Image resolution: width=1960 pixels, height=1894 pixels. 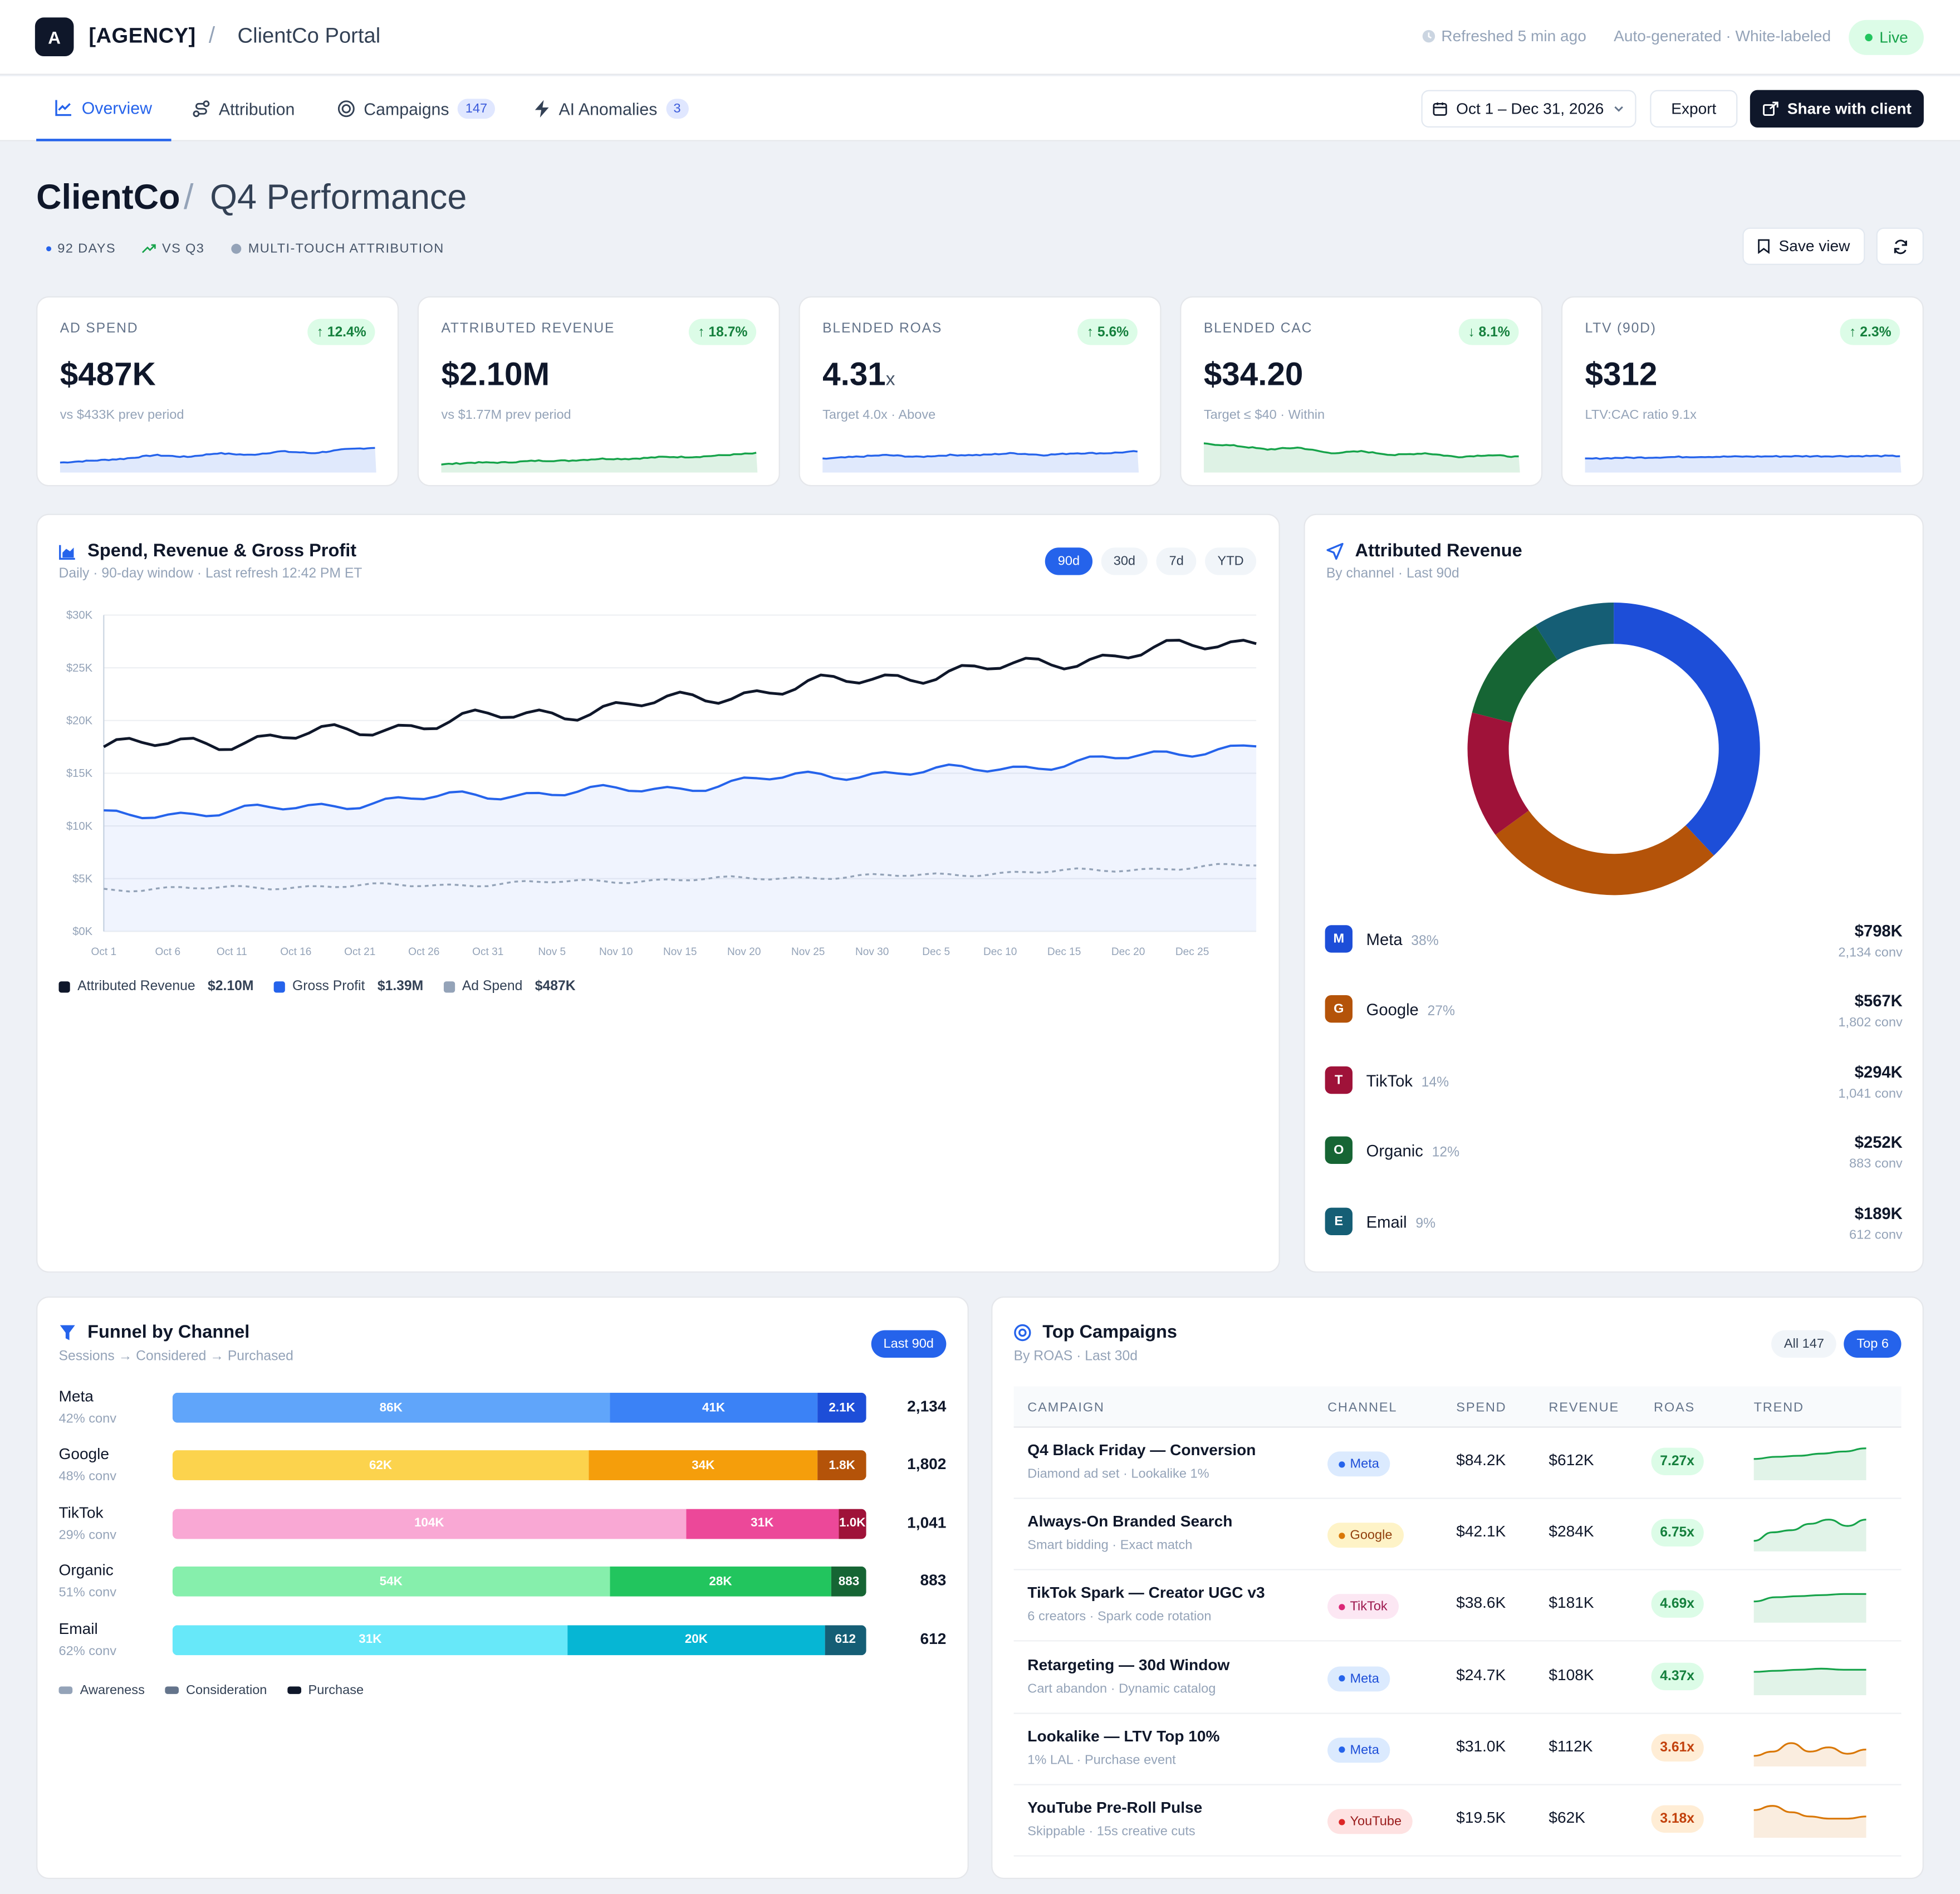 I want to click on series-area, so click(x=680, y=838).